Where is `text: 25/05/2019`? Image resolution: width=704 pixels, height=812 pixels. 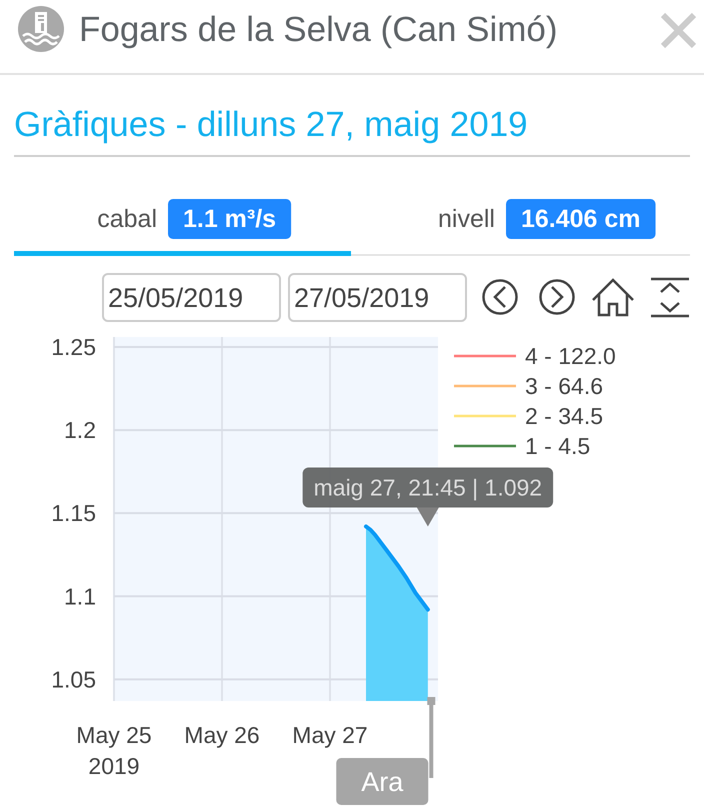 text: 25/05/2019 is located at coordinates (176, 298).